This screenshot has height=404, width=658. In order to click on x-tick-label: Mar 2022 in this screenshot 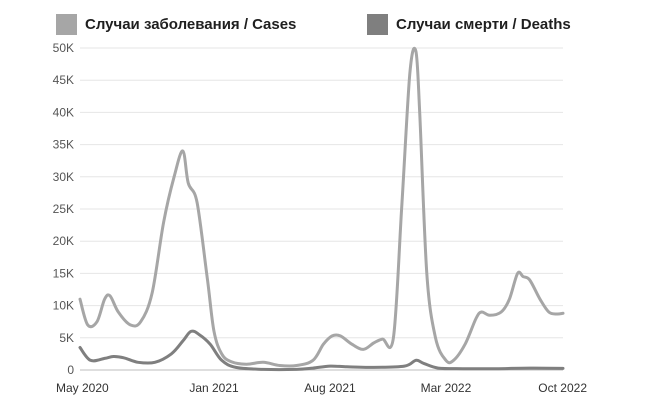, I will do `click(446, 388)`.